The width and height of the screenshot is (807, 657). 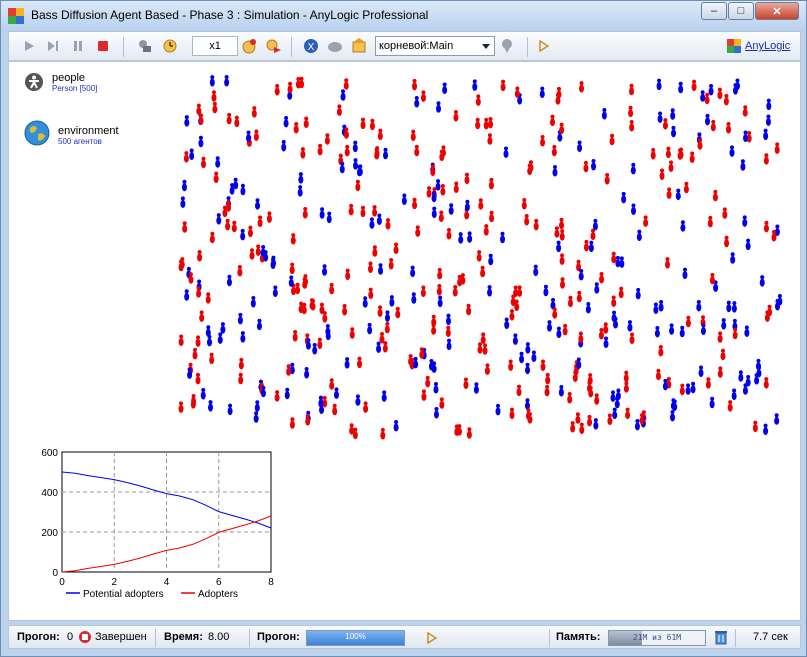 I want to click on trash-icon, so click(x=721, y=637).